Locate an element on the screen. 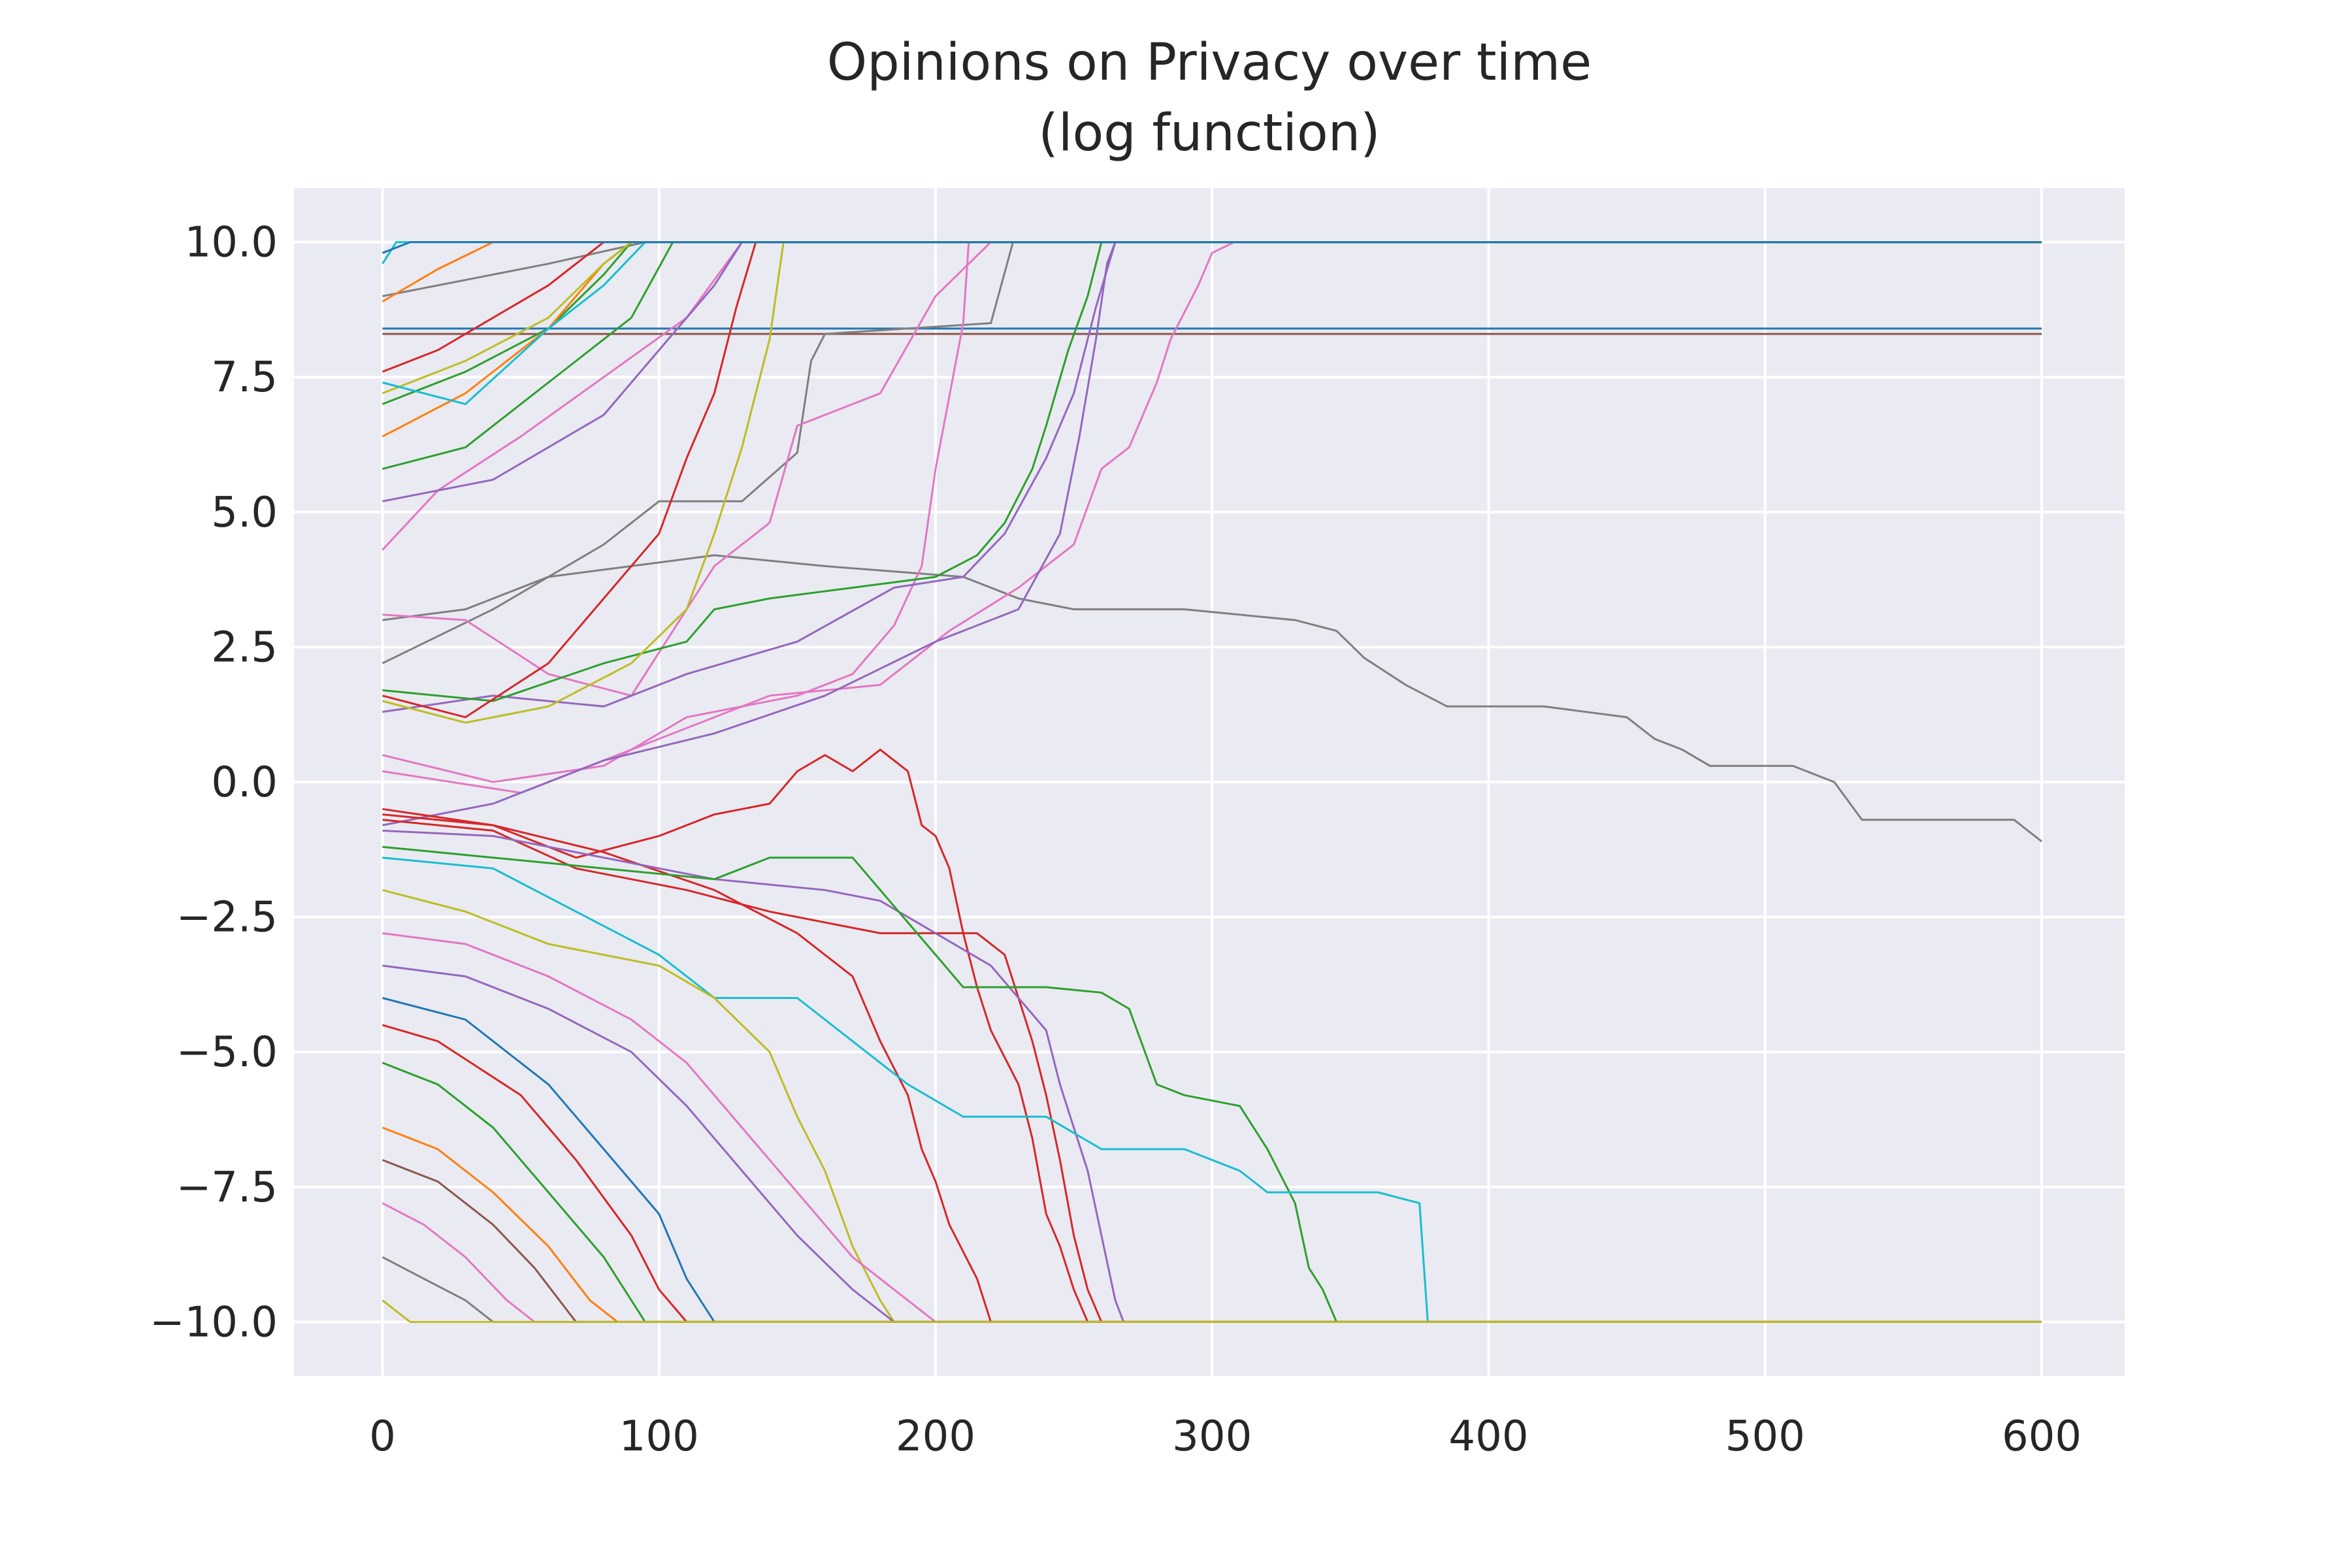  y-tick-label: −5.0 is located at coordinates (227, 1052).